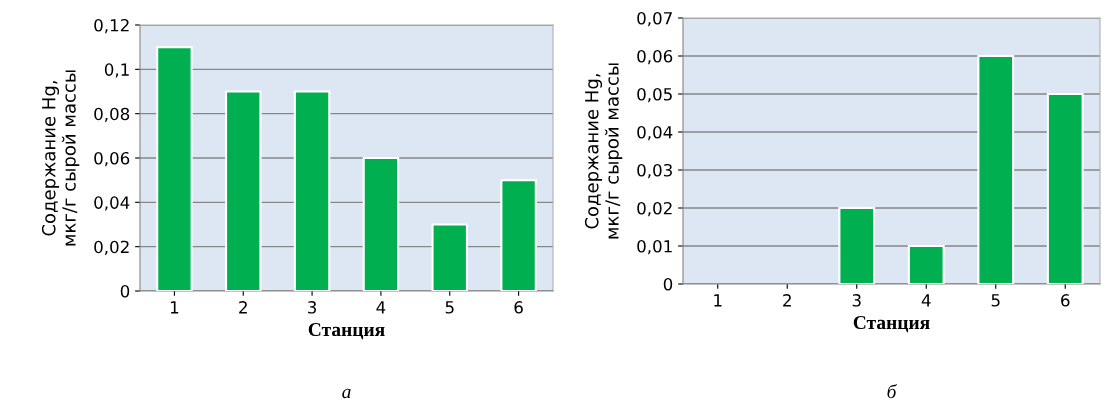 Image resolution: width=1115 pixels, height=407 pixels. I want to click on text: а, so click(346, 393).